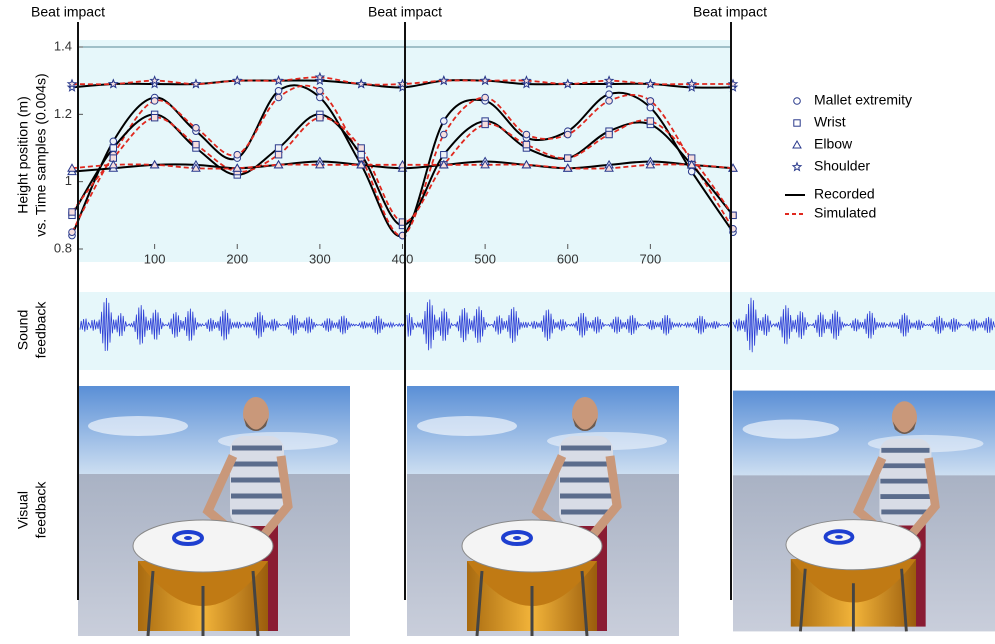 The height and width of the screenshot is (644, 995). What do you see at coordinates (63, 45) in the screenshot?
I see `y-tick-label: 1.4` at bounding box center [63, 45].